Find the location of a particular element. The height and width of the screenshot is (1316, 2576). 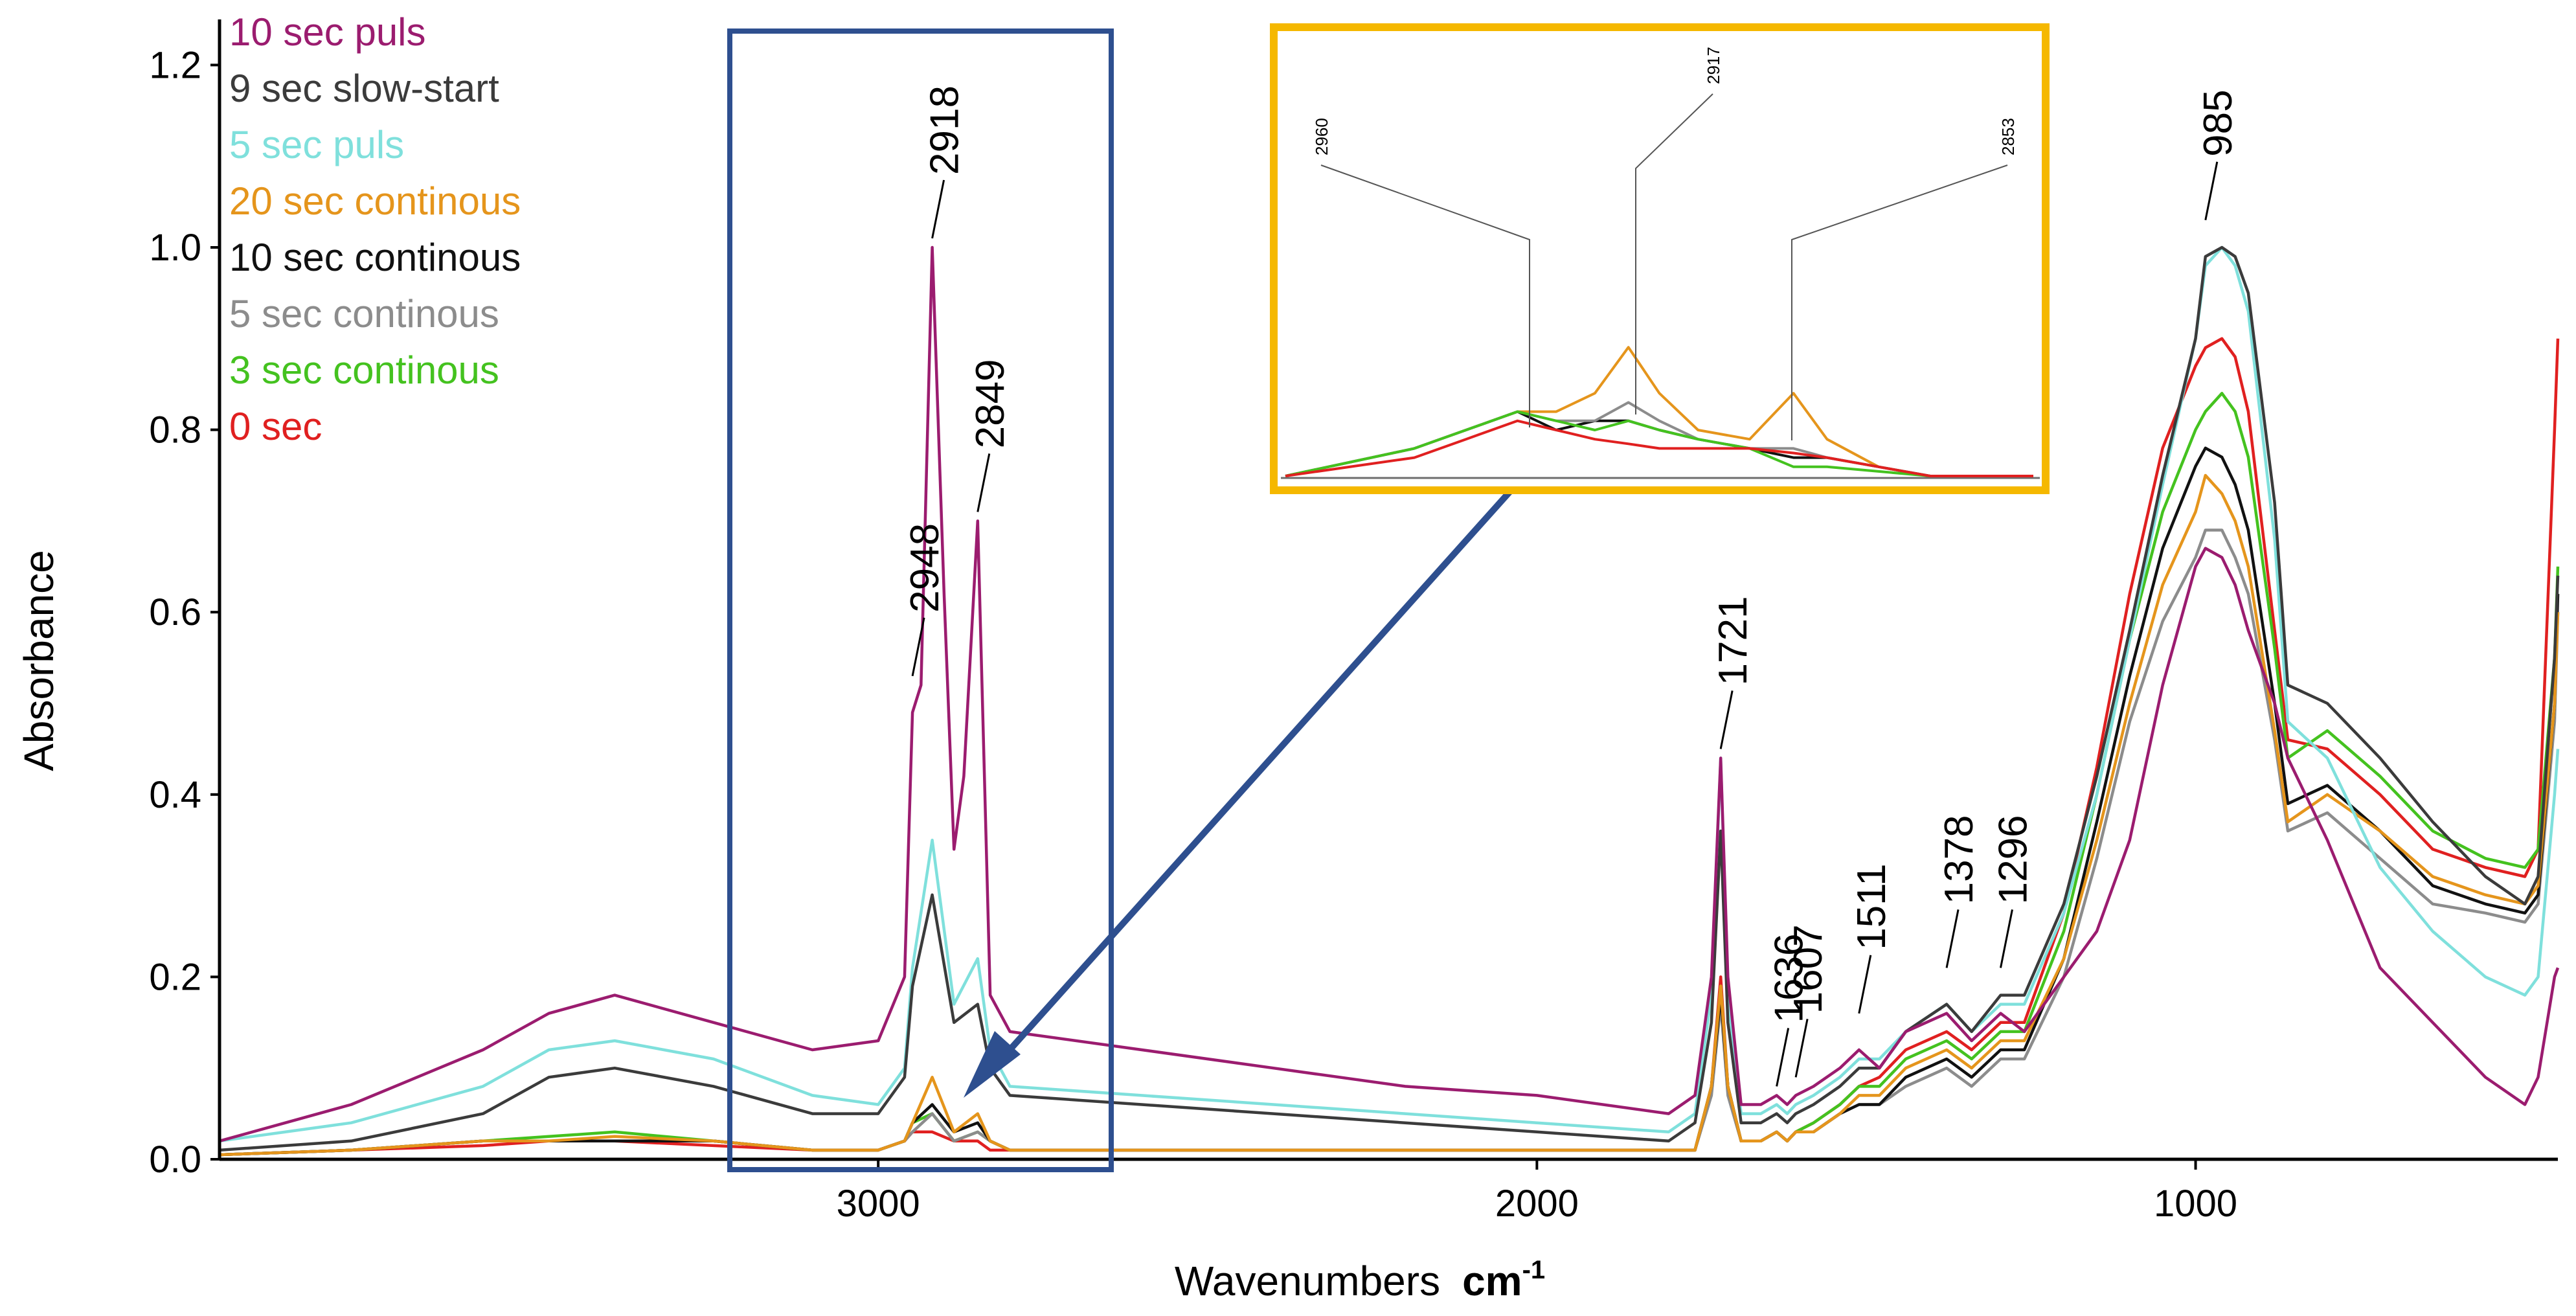

legend-entry: 10 sec puls is located at coordinates (327, 32).